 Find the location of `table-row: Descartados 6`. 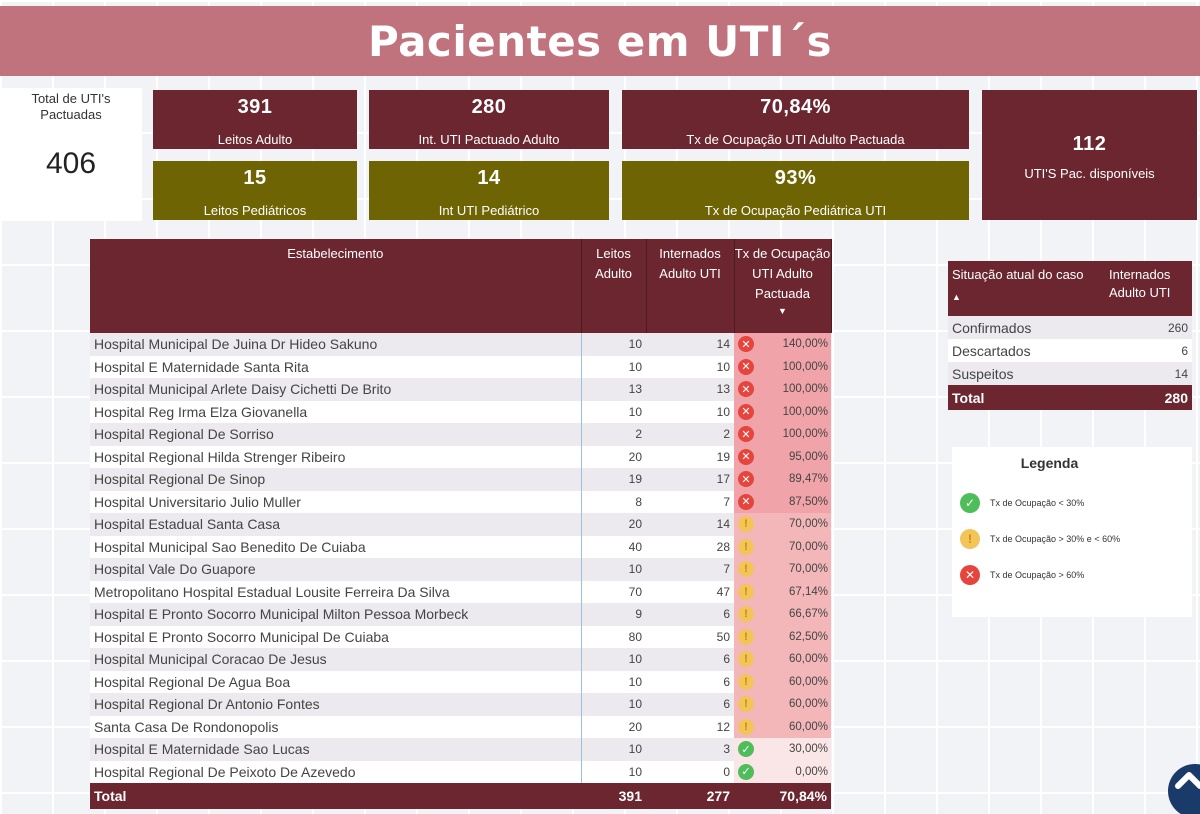

table-row: Descartados 6 is located at coordinates (1070, 350).